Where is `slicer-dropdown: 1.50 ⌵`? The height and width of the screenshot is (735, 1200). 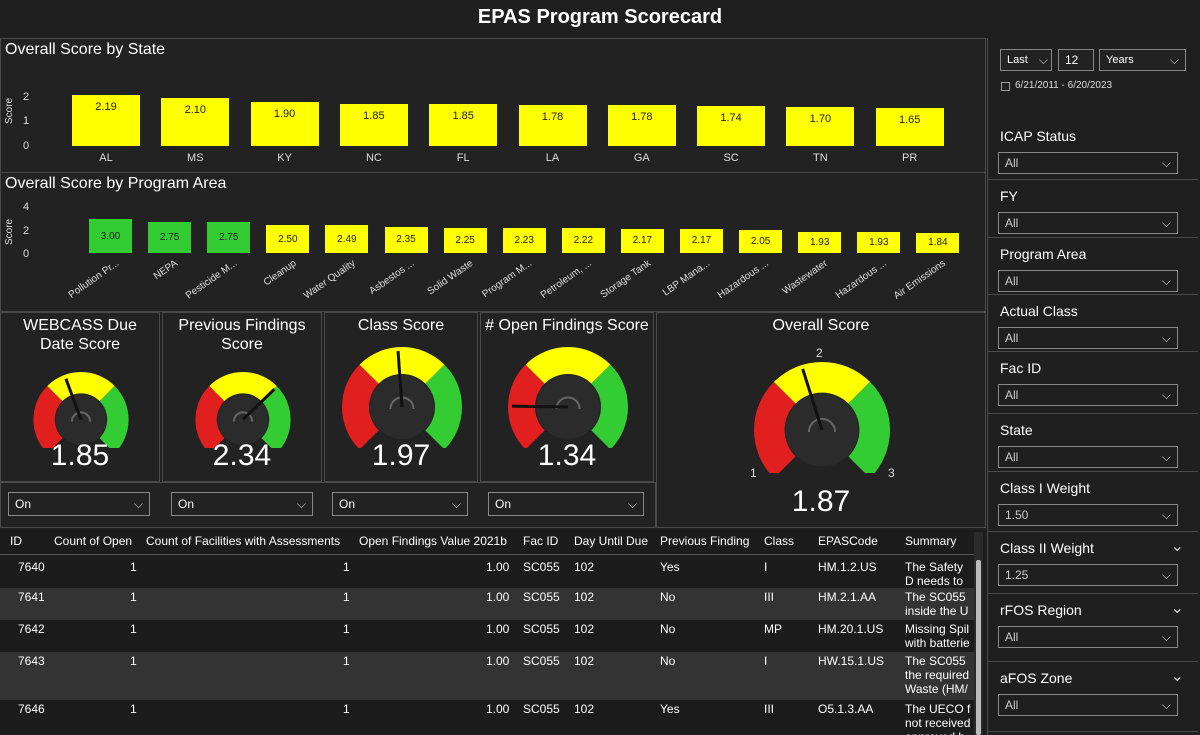 slicer-dropdown: 1.50 ⌵ is located at coordinates (1088, 515).